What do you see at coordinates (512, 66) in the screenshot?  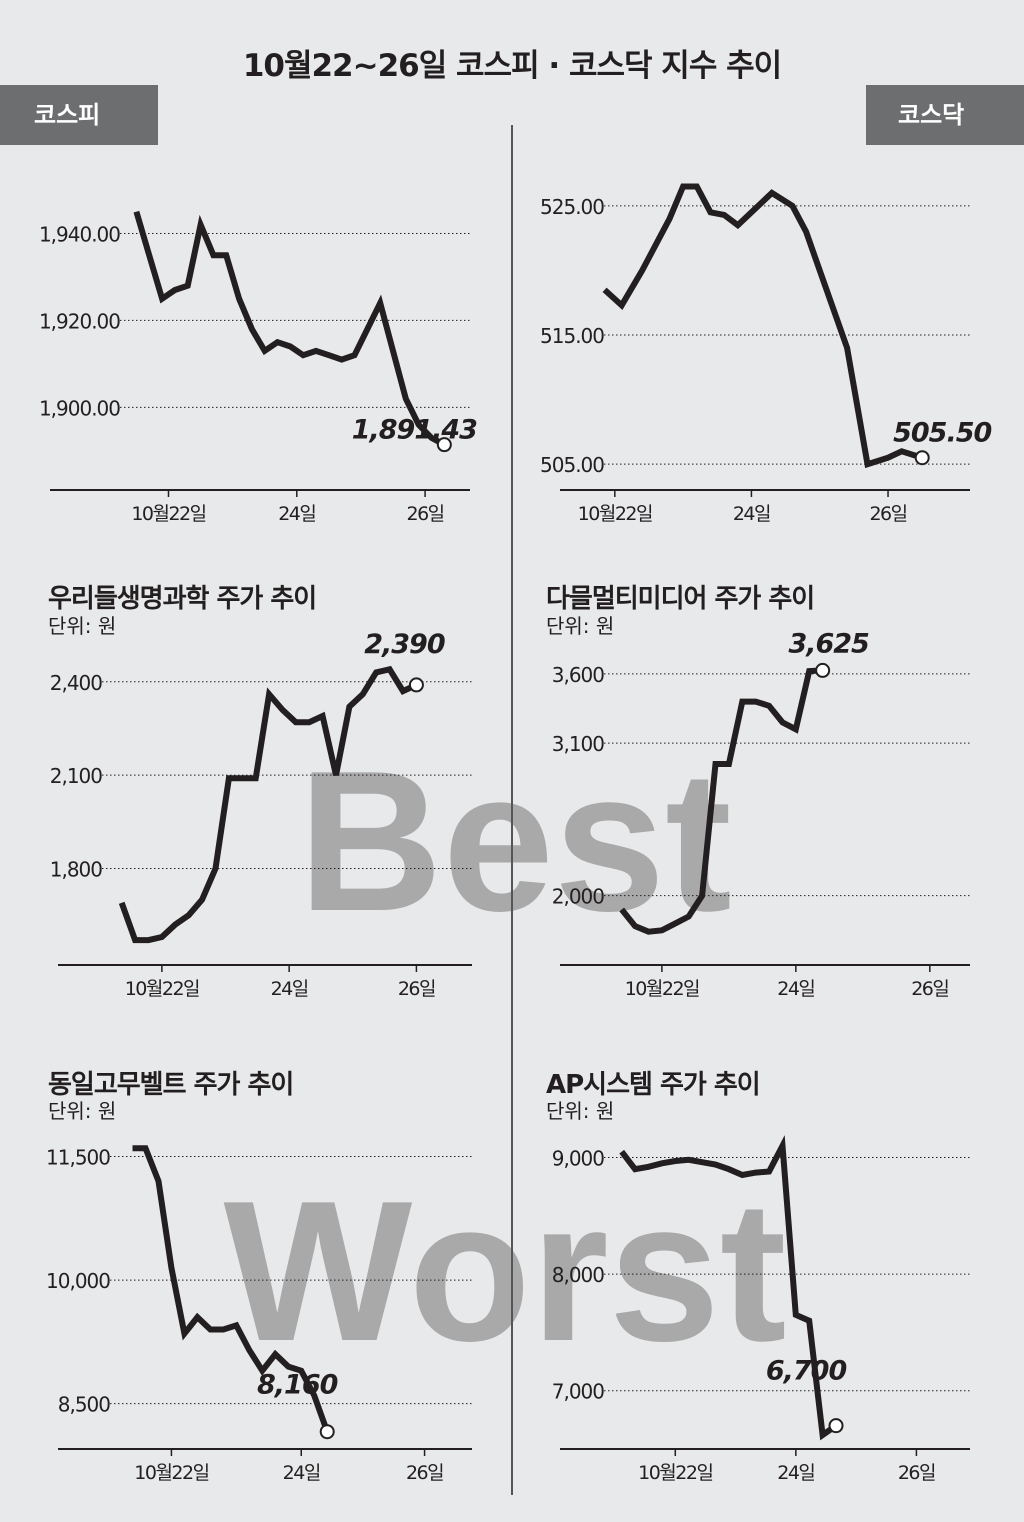 I see `page-title: 10월22~26일 코스피 · 코스닥 지수 추이` at bounding box center [512, 66].